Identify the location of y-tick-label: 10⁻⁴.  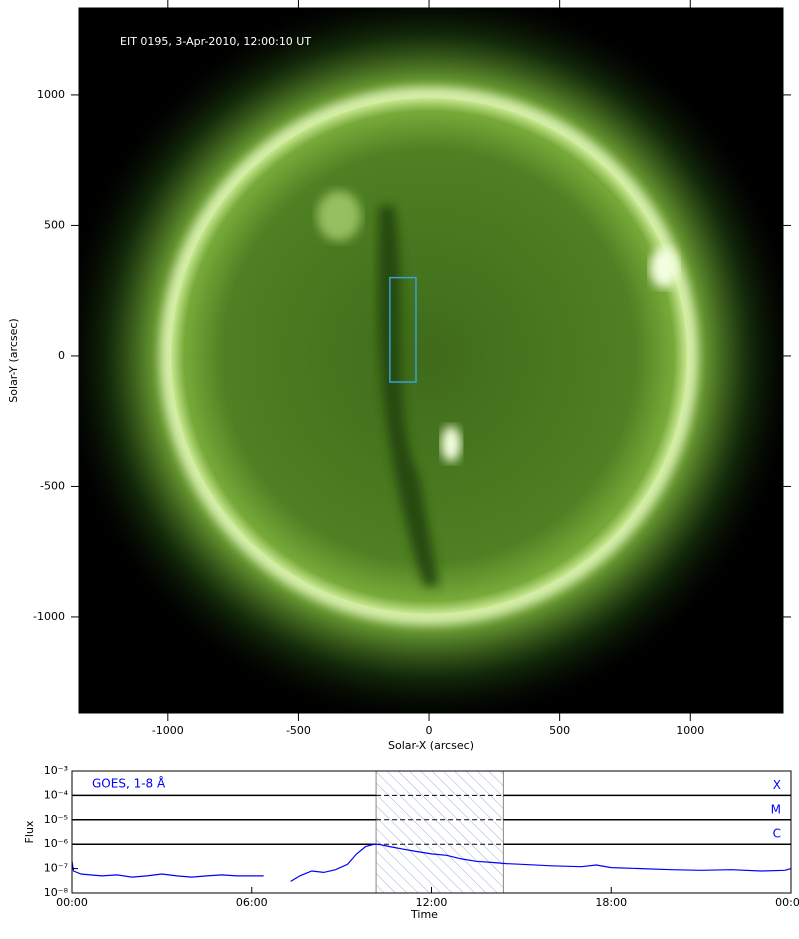
(56, 794).